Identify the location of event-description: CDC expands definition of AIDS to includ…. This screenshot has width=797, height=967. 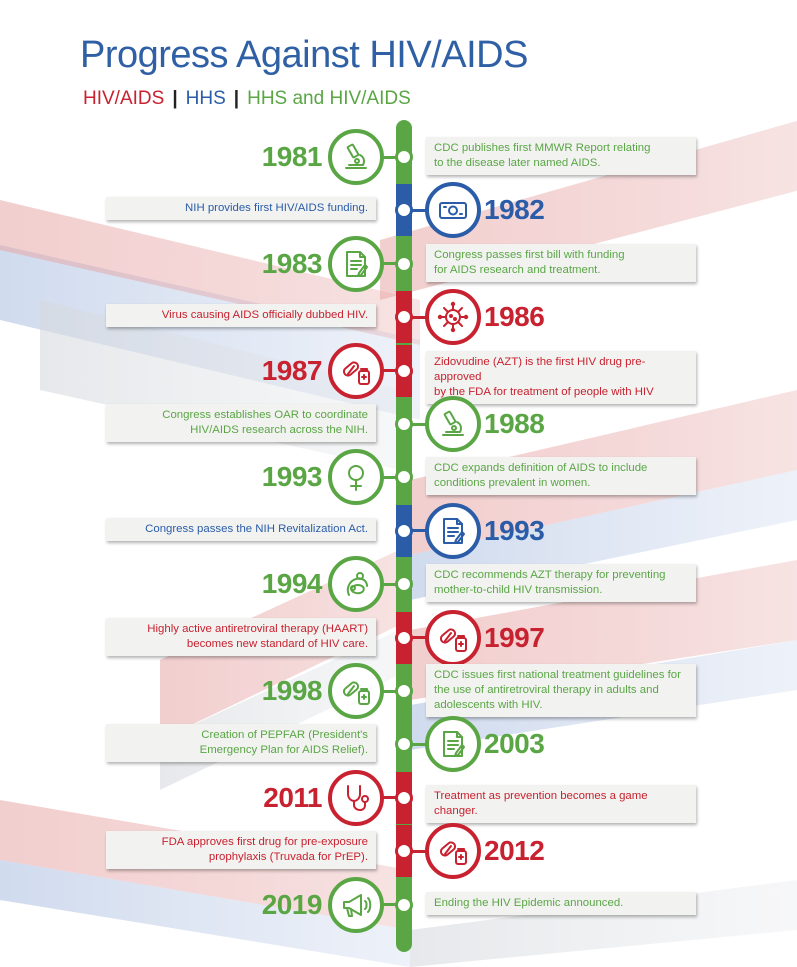
(561, 476).